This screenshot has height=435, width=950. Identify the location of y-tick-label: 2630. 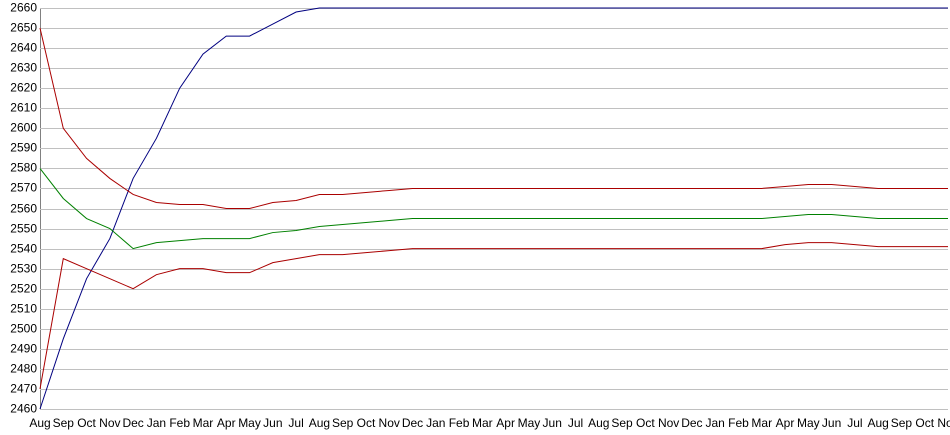
(23, 68).